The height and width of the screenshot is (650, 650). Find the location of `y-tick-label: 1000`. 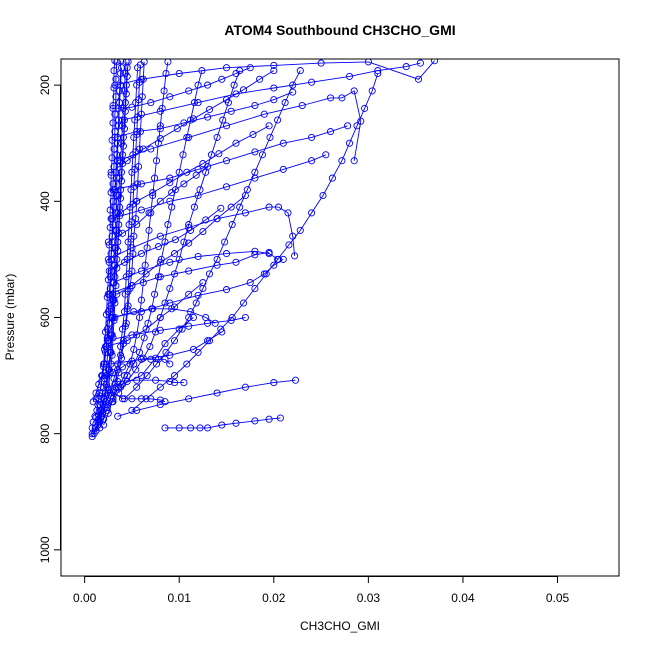

y-tick-label: 1000 is located at coordinates (45, 549).